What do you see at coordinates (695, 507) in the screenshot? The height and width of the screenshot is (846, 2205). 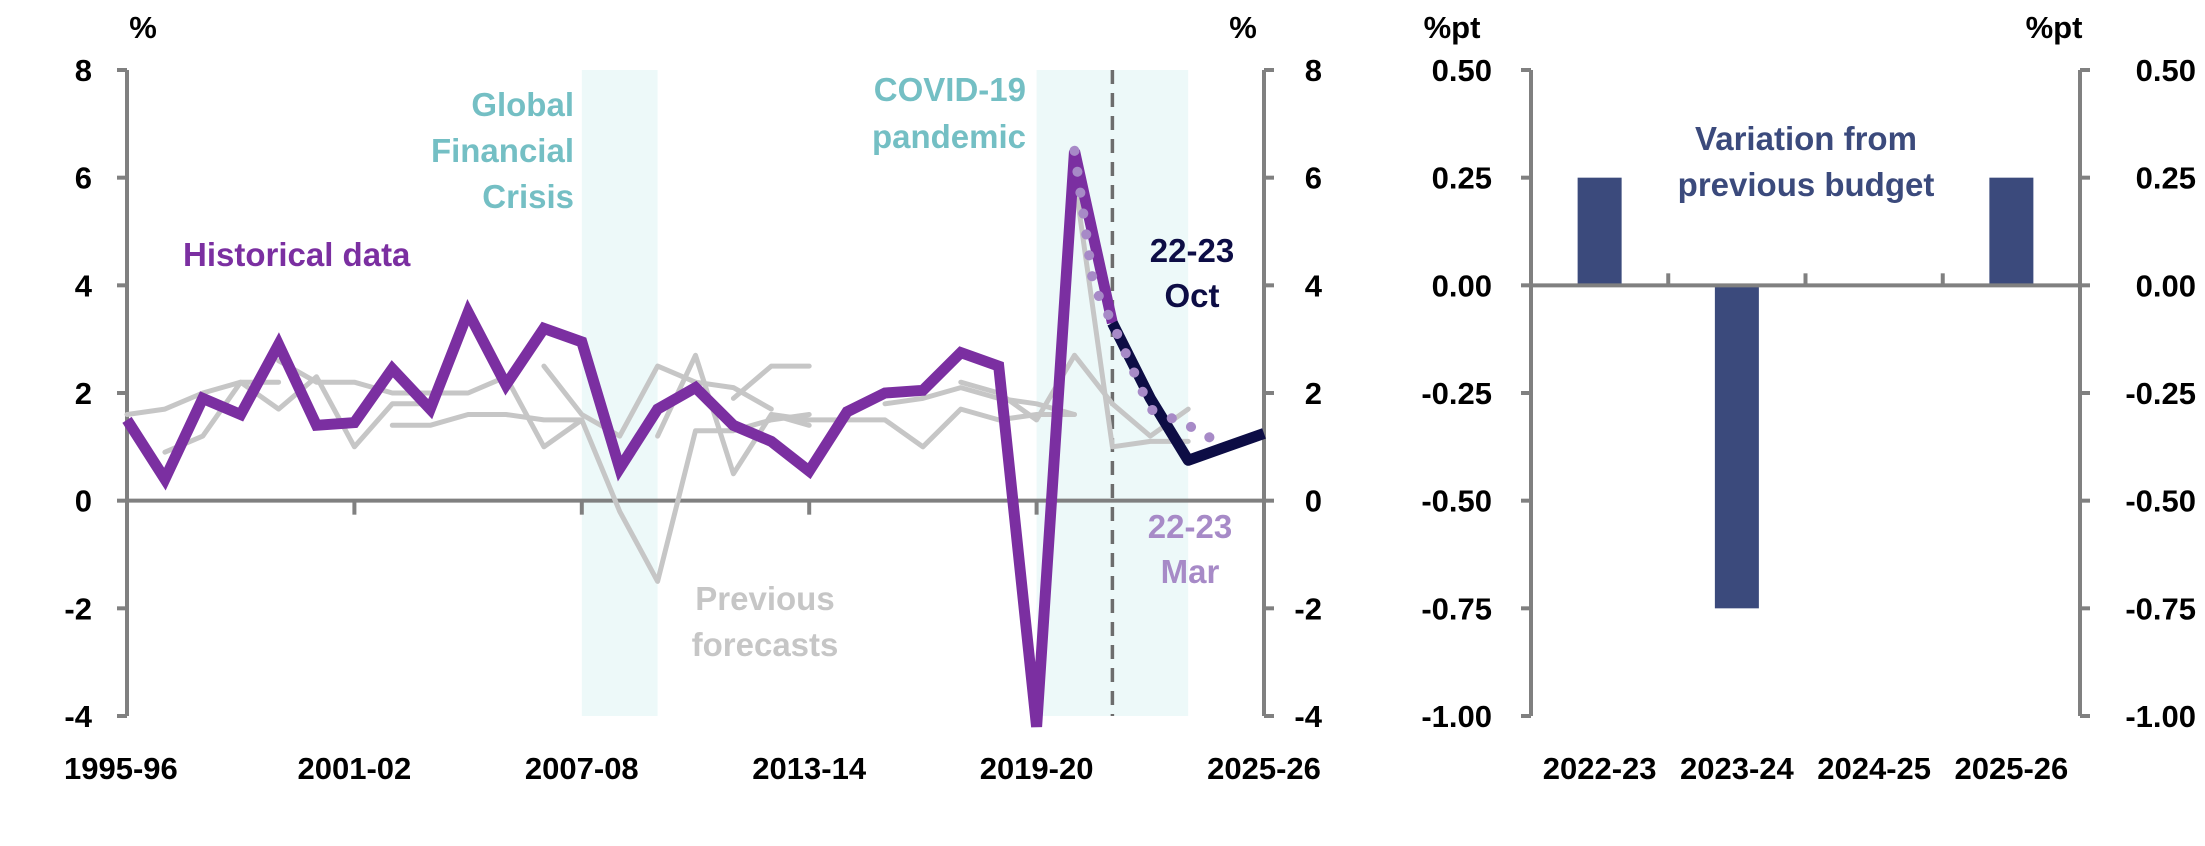 I see `x-tick-marks` at bounding box center [695, 507].